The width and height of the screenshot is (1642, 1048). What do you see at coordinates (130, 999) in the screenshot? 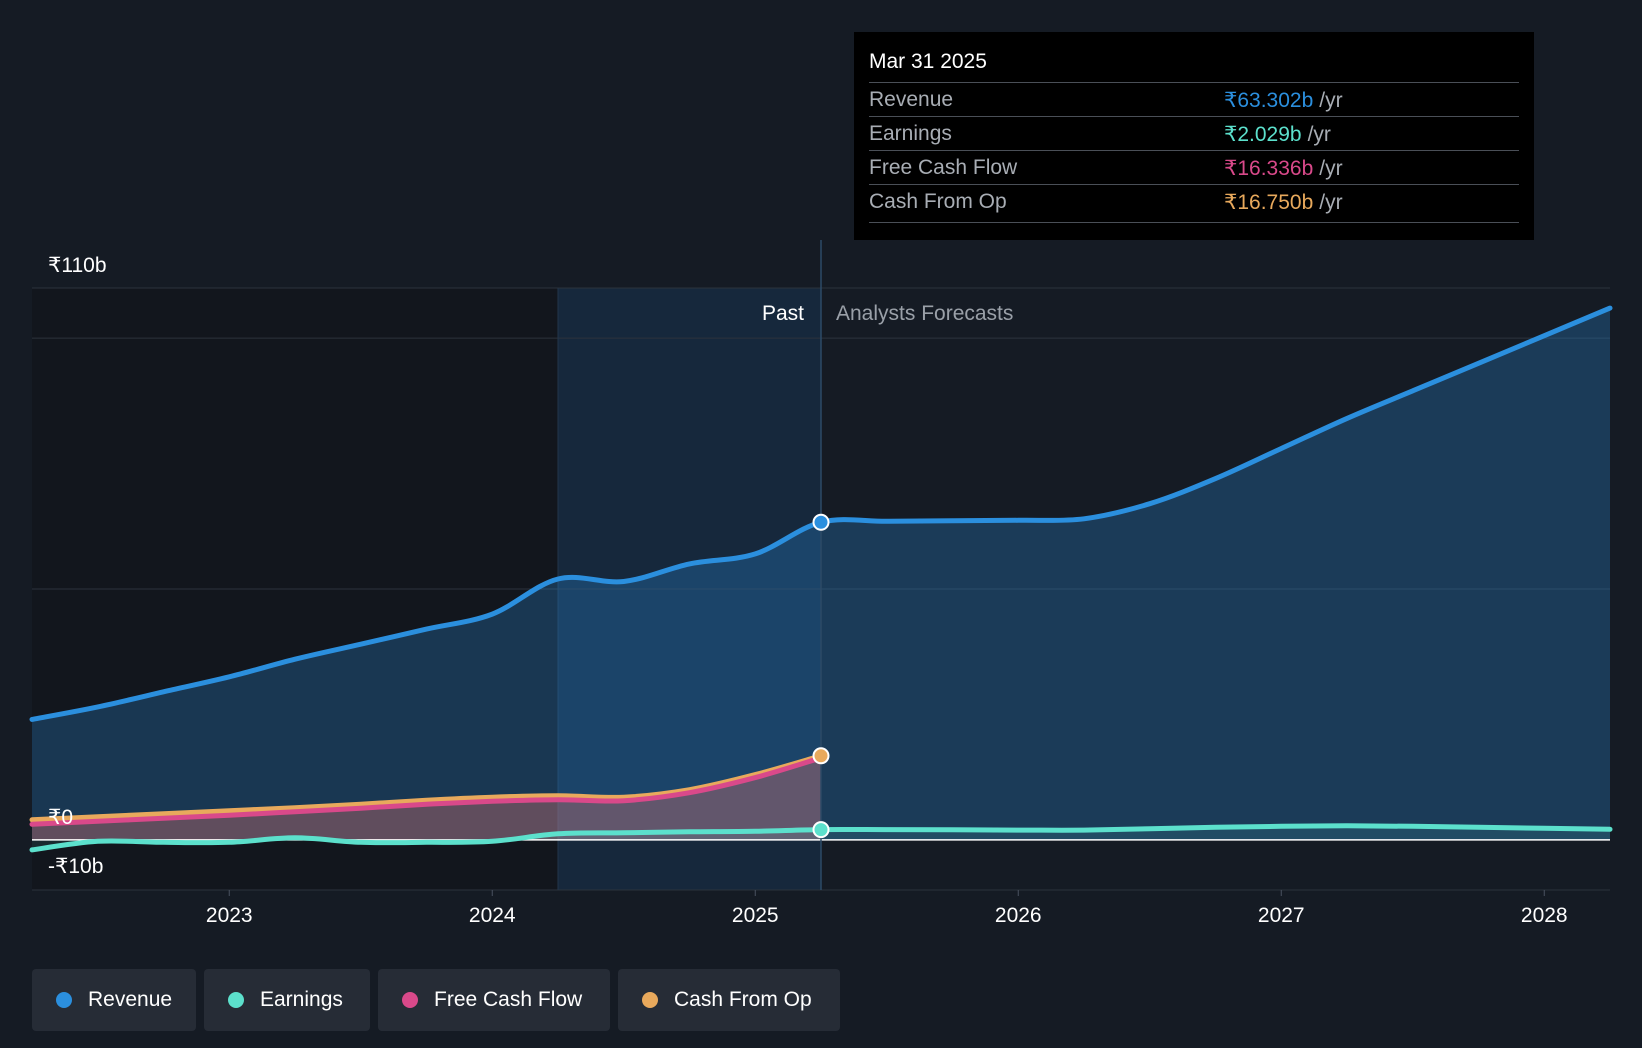
I see `legend-label: Revenue` at bounding box center [130, 999].